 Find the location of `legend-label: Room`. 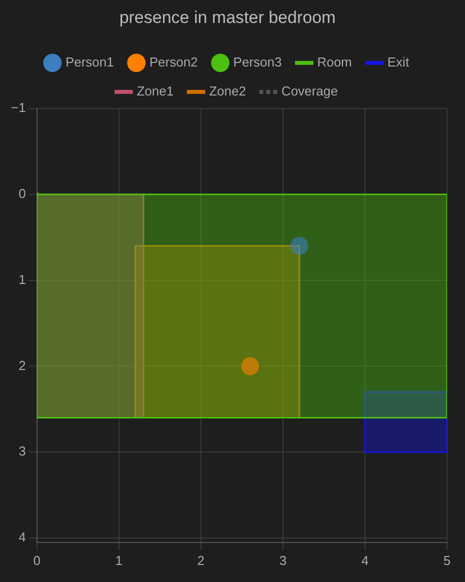

legend-label: Room is located at coordinates (334, 62).